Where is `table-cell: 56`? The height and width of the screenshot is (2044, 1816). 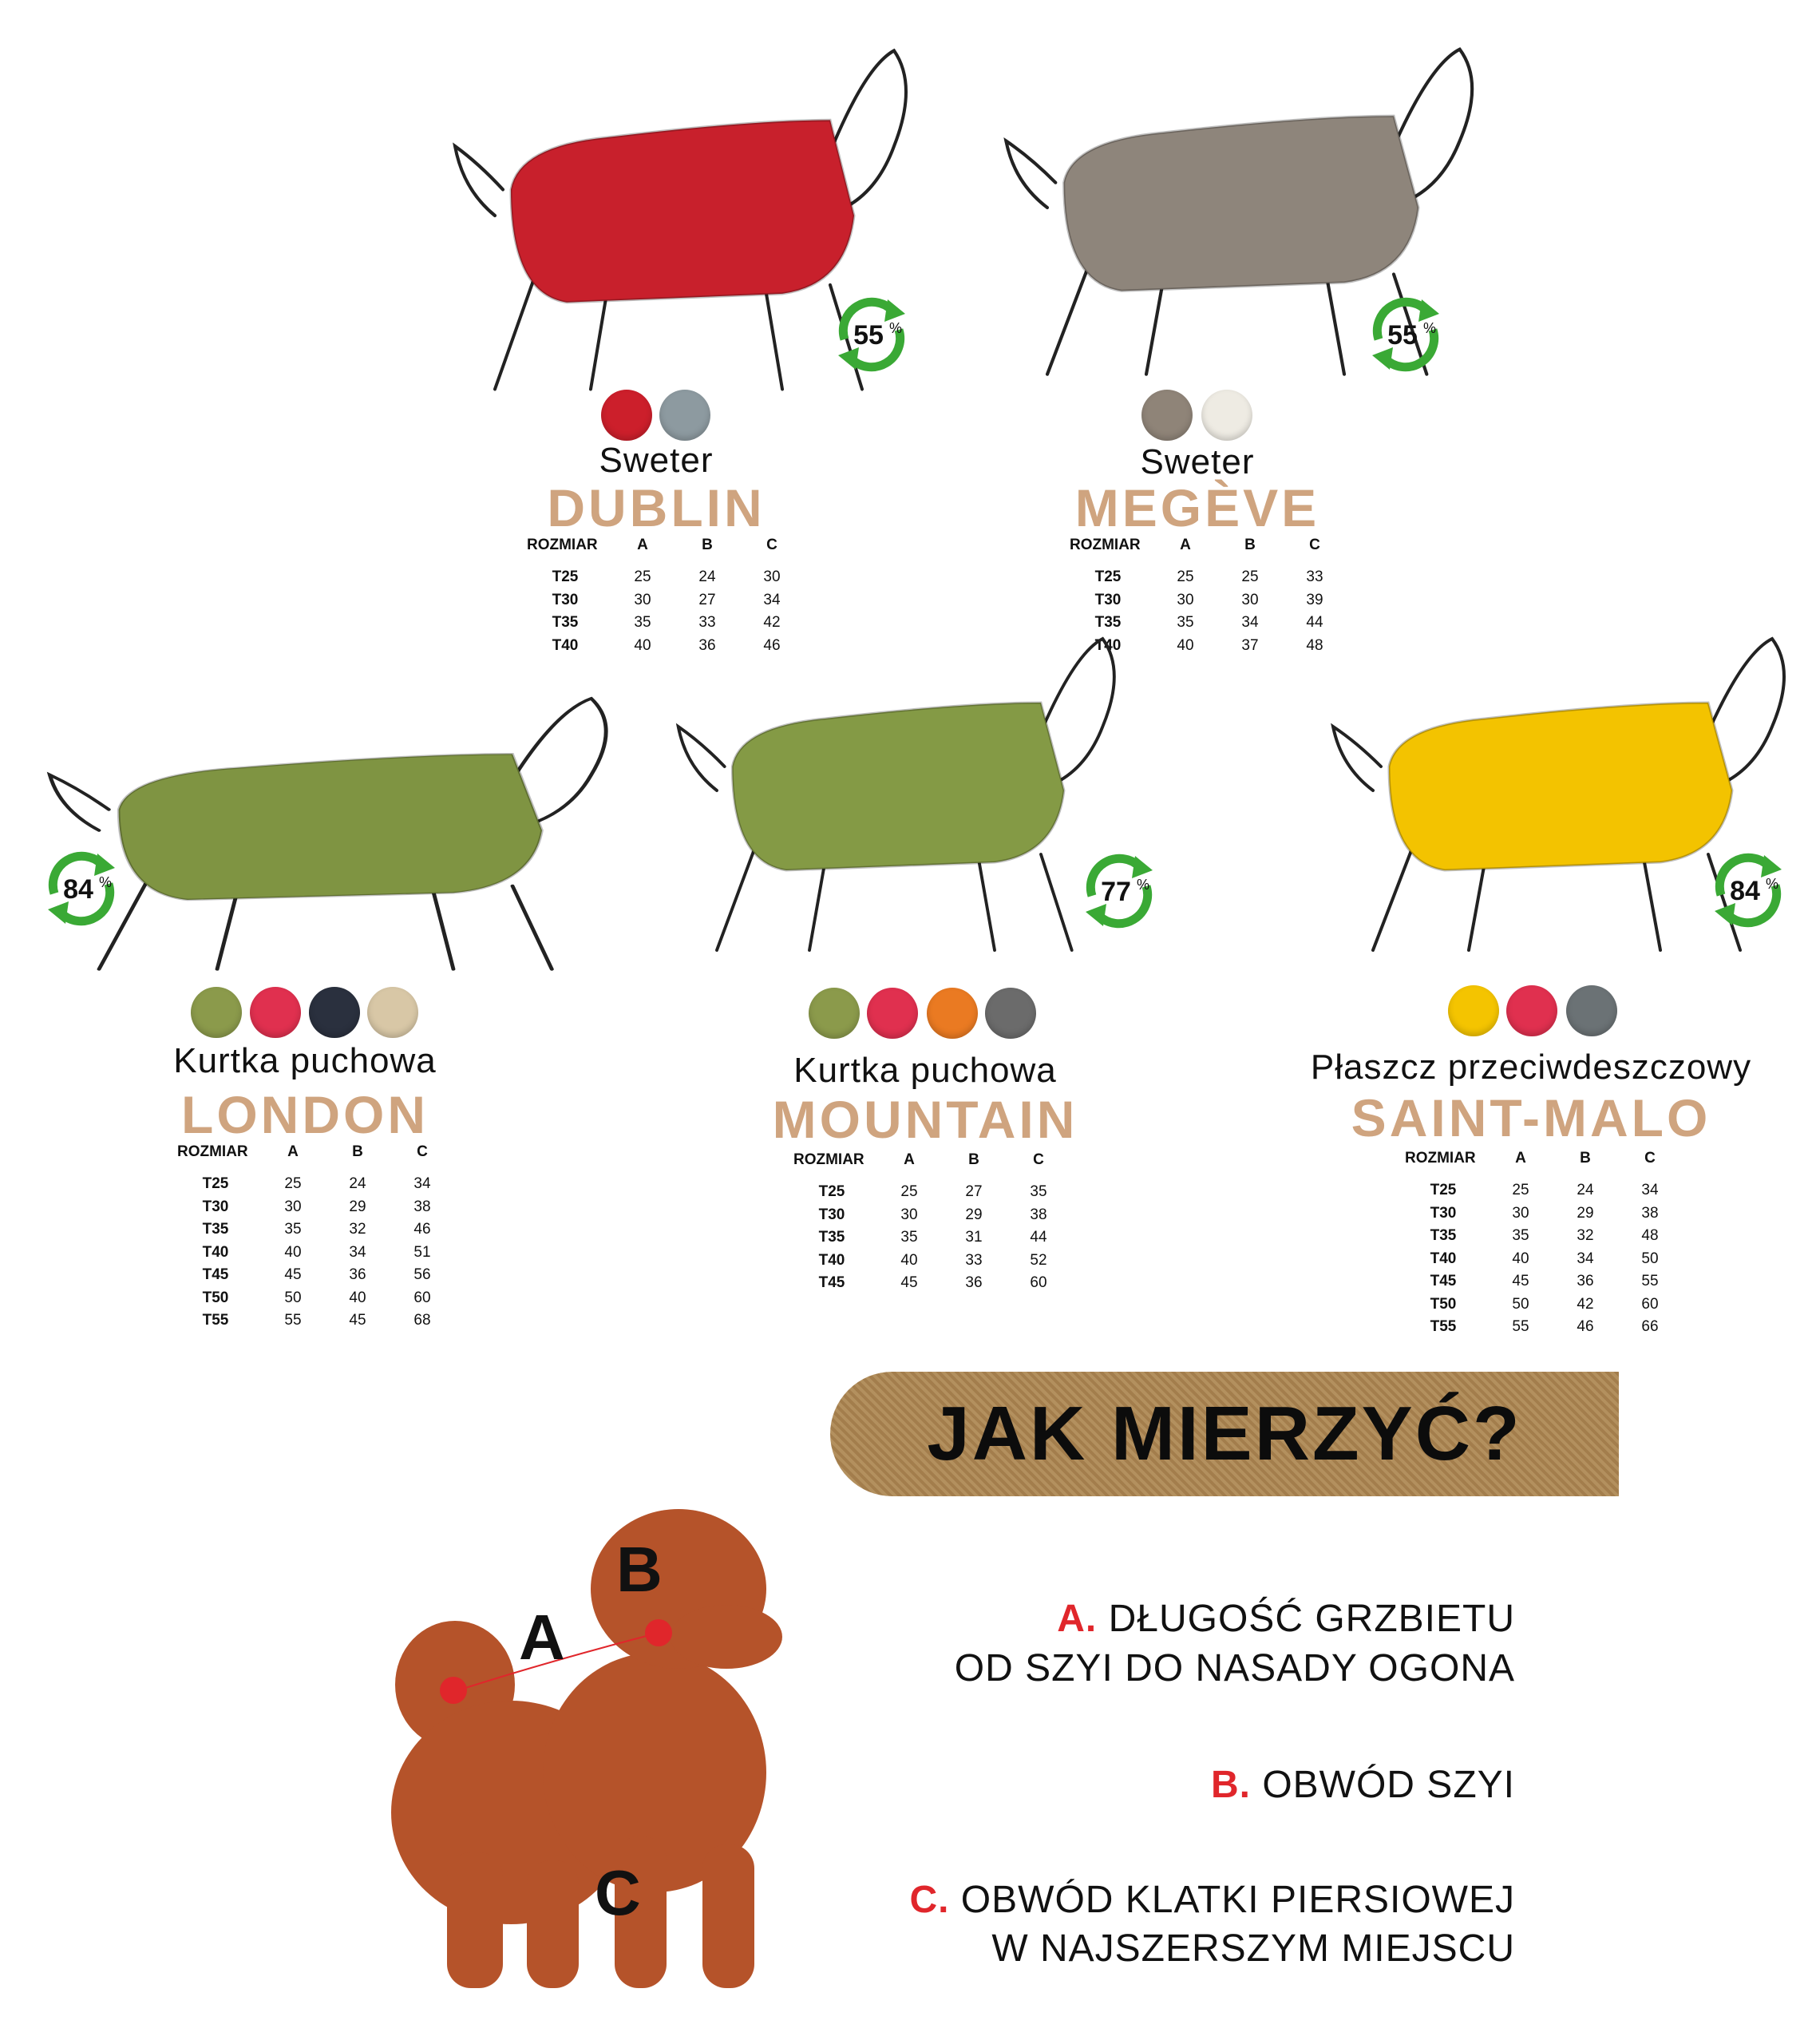 table-cell: 56 is located at coordinates (422, 1274).